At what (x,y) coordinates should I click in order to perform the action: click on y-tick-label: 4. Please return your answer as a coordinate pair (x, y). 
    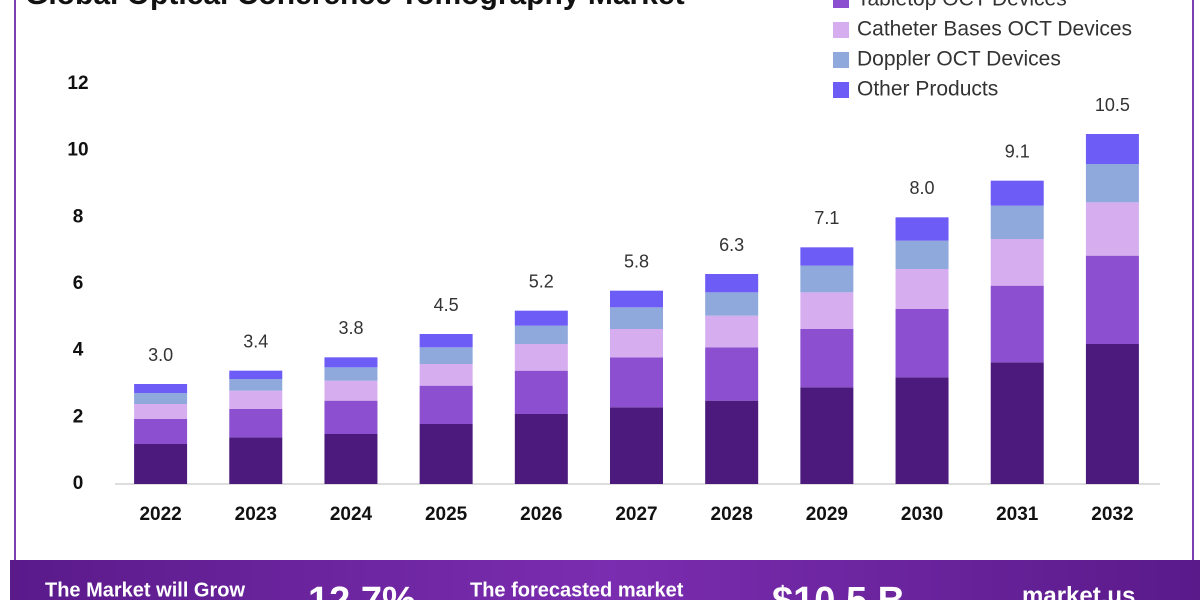
    Looking at the image, I should click on (78, 350).